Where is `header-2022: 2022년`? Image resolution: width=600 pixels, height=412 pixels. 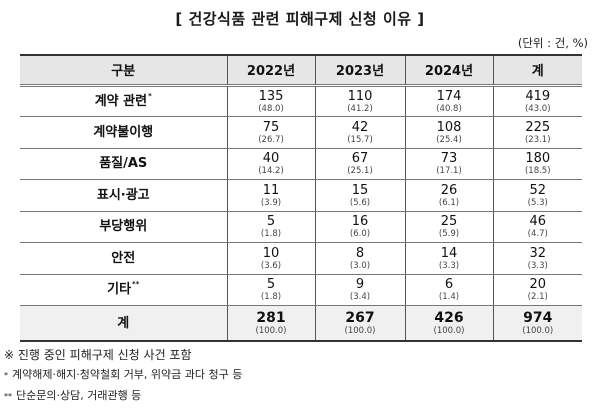
header-2022: 2022년 is located at coordinates (270, 70).